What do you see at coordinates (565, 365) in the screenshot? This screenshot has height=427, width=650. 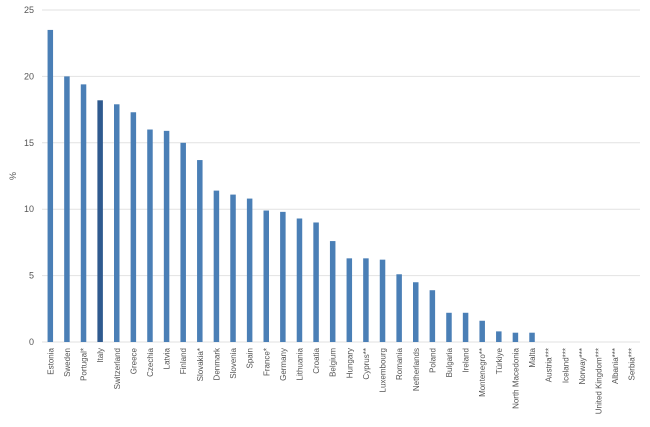 I see `x-category-label: Iceland***` at bounding box center [565, 365].